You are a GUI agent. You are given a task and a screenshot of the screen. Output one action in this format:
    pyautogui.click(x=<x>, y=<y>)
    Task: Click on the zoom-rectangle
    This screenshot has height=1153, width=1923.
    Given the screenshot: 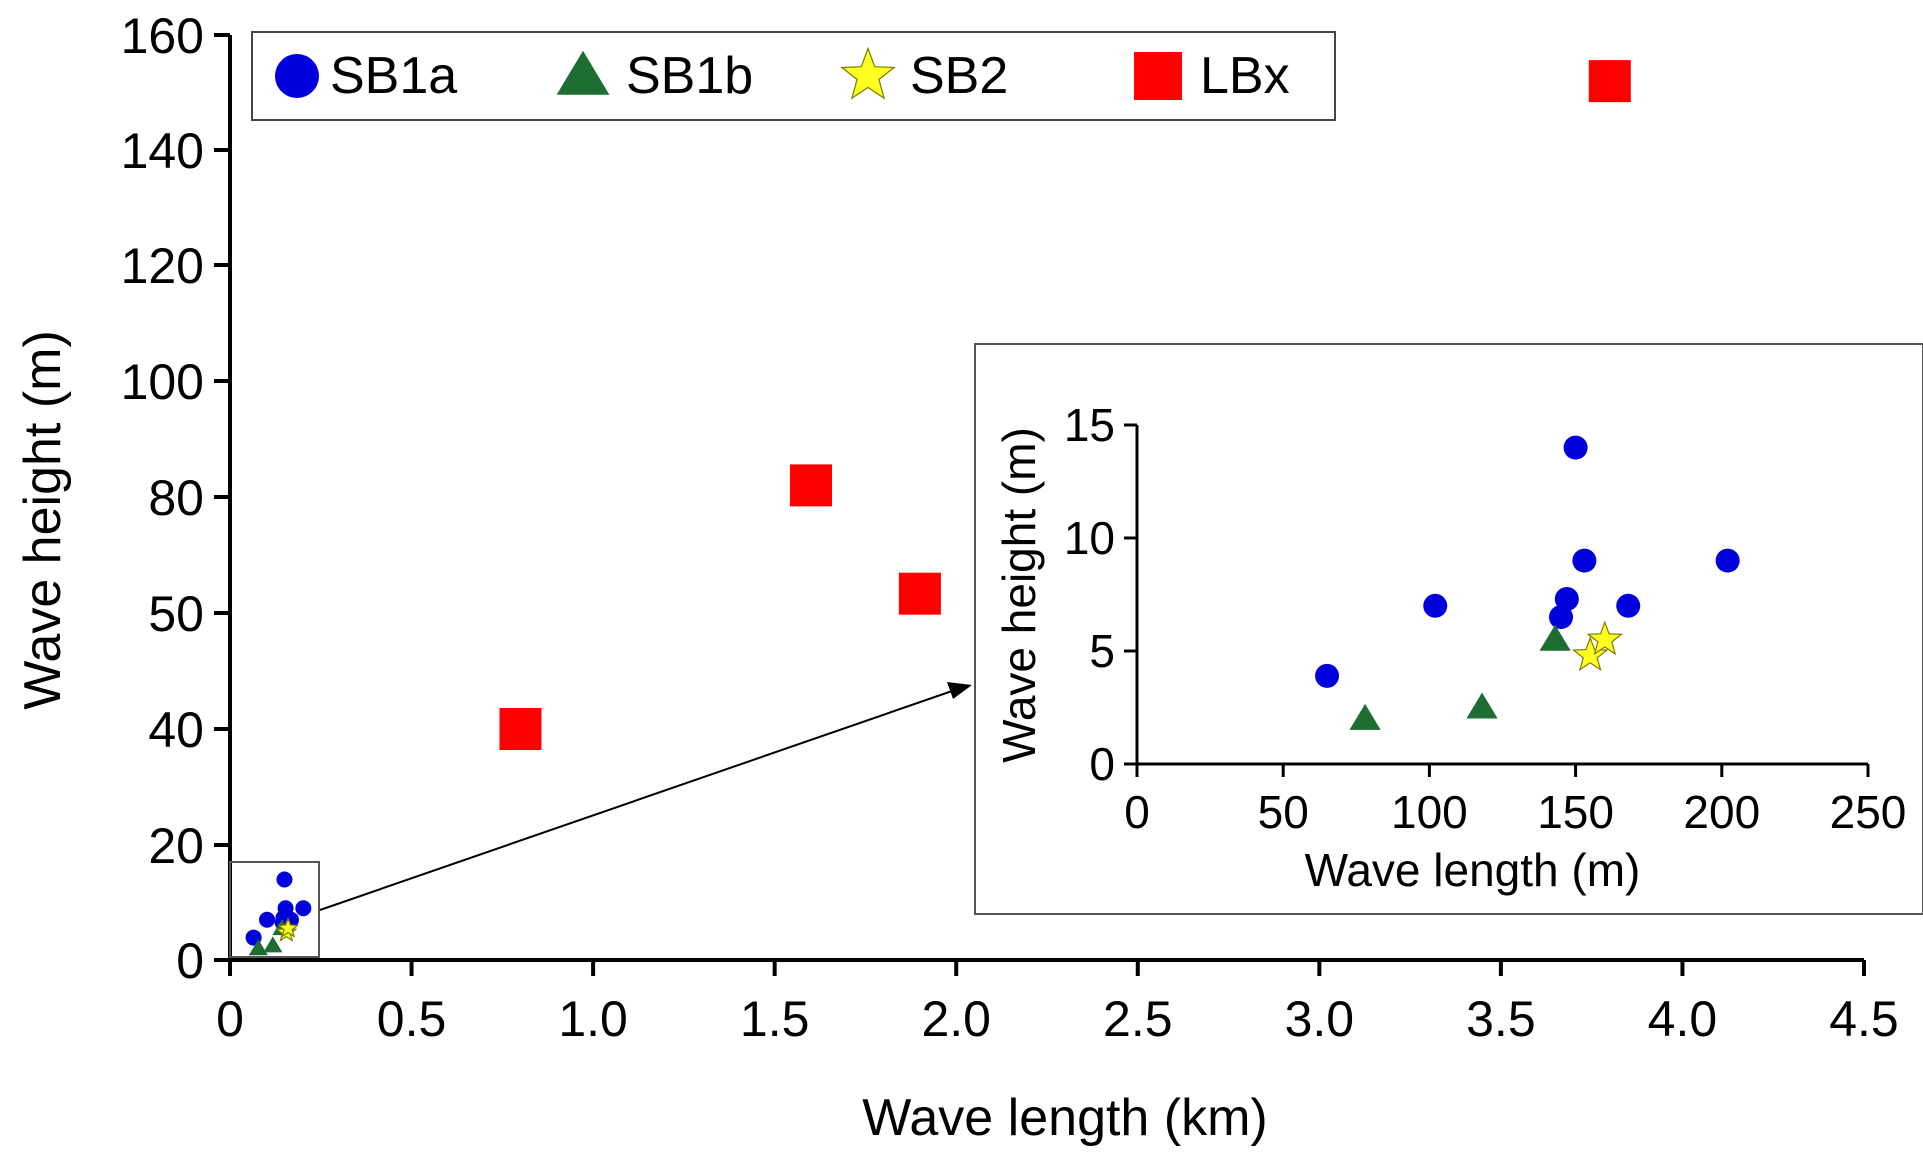 What is the action you would take?
    pyautogui.click(x=274, y=909)
    